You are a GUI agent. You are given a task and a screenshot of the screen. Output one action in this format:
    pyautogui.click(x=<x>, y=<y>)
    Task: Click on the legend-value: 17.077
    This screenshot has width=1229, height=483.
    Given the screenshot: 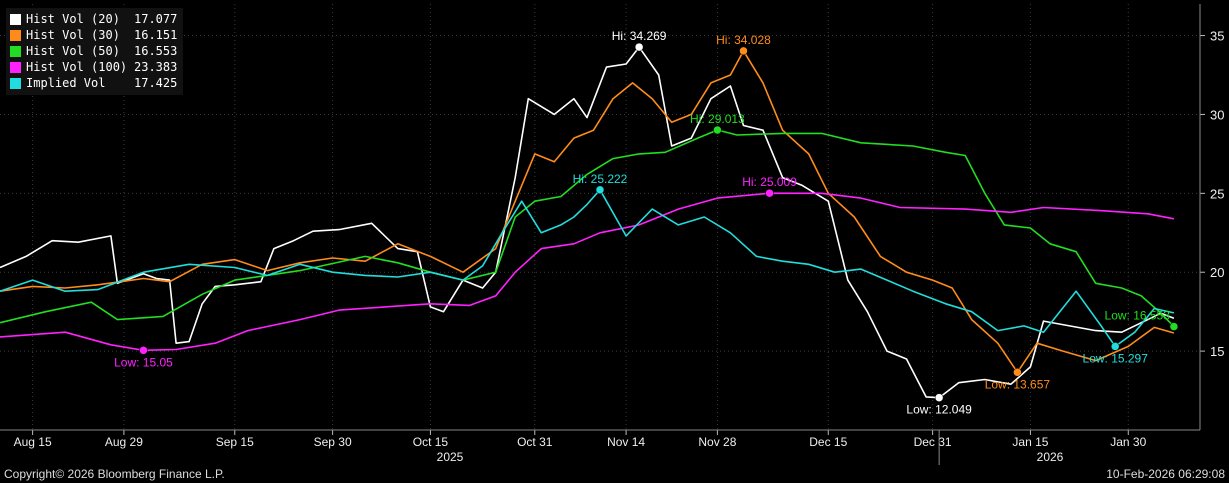 What is the action you would take?
    pyautogui.click(x=156, y=19)
    